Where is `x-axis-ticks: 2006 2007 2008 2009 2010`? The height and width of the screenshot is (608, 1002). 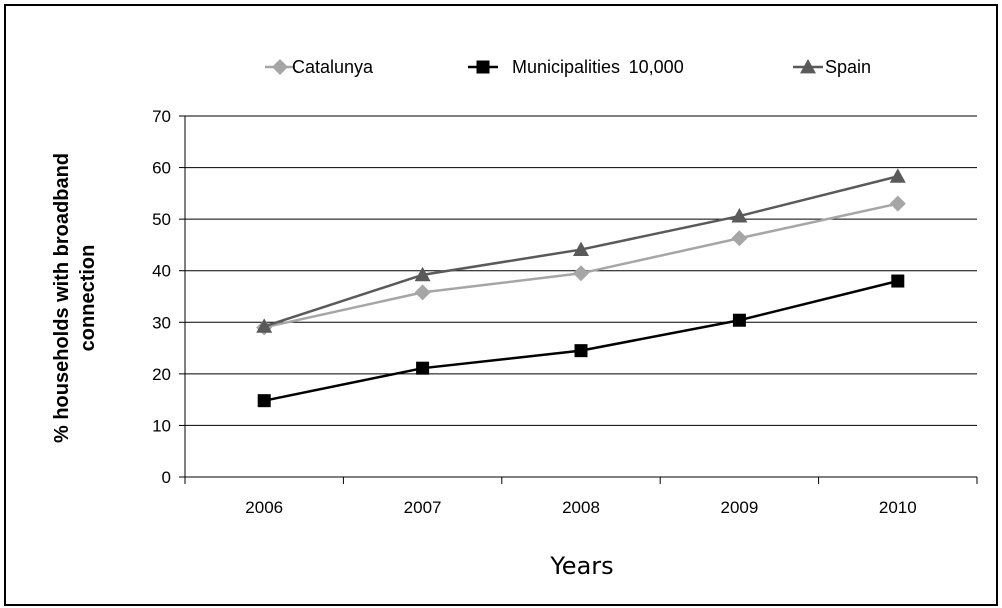
x-axis-ticks: 2006 2007 2008 2009 2010 is located at coordinates (581, 497).